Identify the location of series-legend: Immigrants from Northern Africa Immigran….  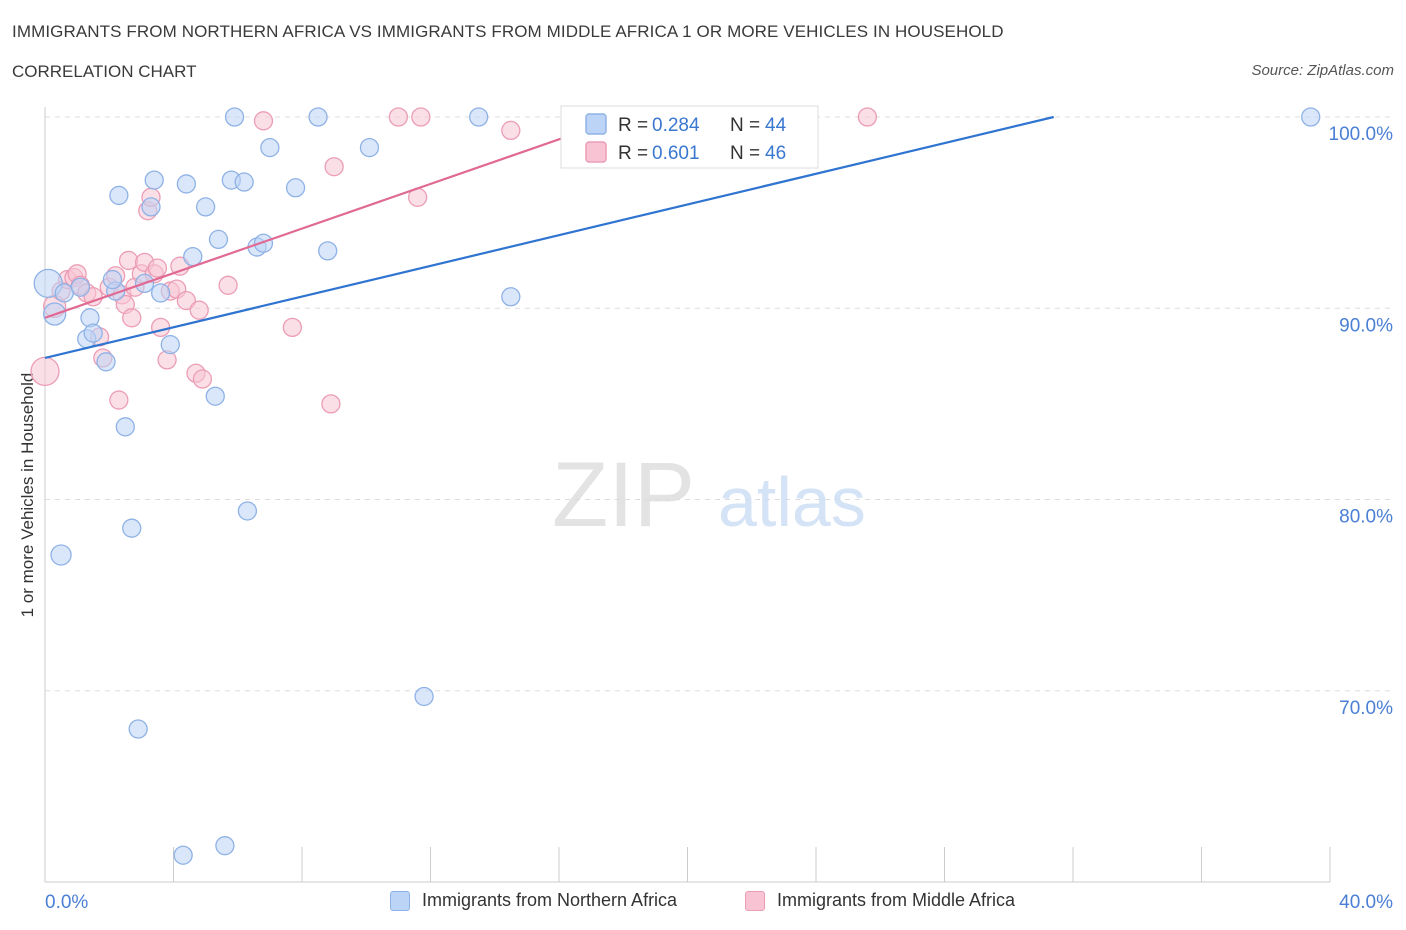
(703, 903).